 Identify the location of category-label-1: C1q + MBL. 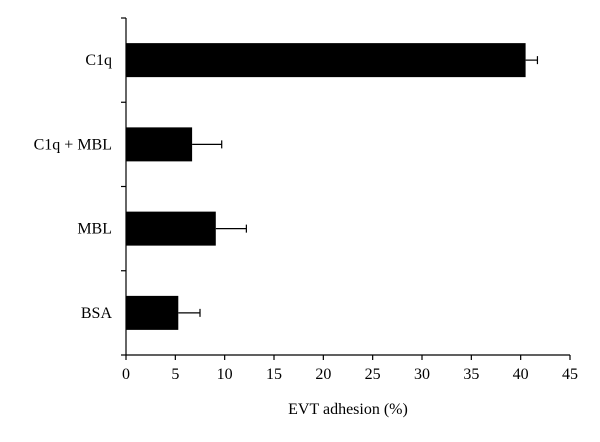
(73, 144).